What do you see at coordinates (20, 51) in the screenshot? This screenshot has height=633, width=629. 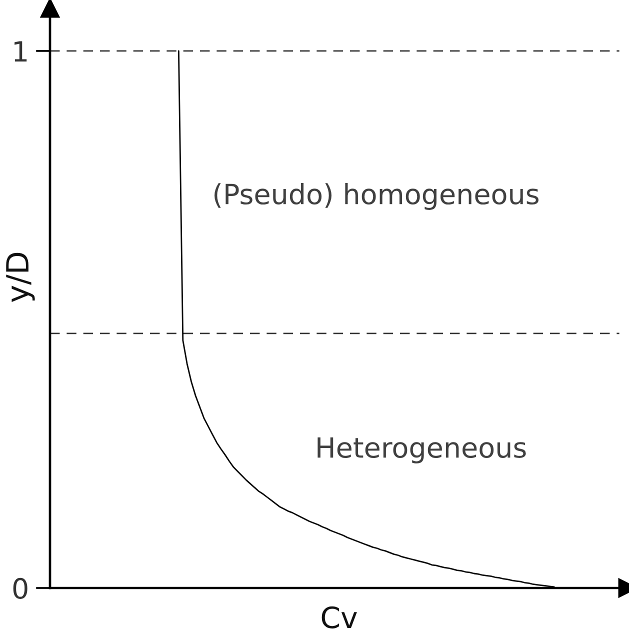 I see `y-tick-label: 1` at bounding box center [20, 51].